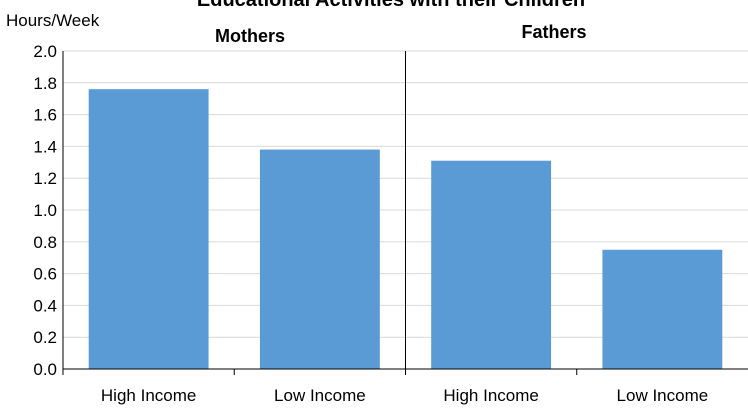 This screenshot has width=748, height=408. Describe the element at coordinates (45, 369) in the screenshot. I see `y-tick-label: 0.0` at that location.